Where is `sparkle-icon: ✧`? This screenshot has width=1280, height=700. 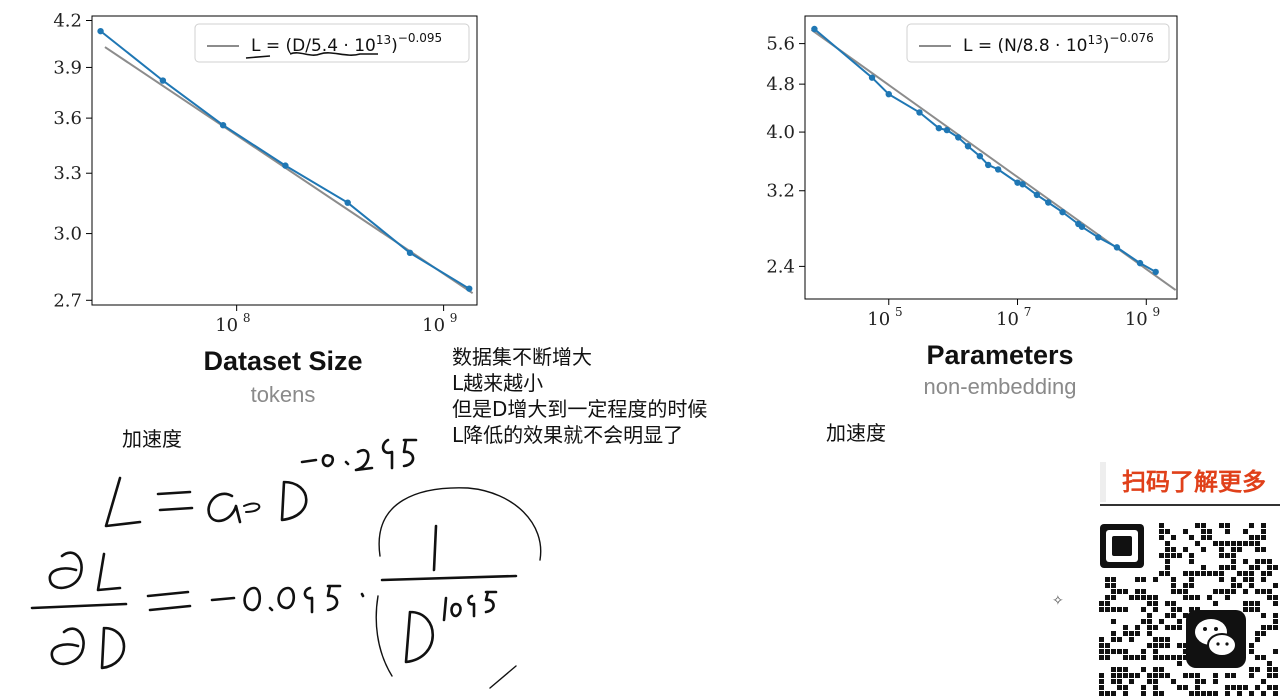 sparkle-icon: ✧ is located at coordinates (1058, 601).